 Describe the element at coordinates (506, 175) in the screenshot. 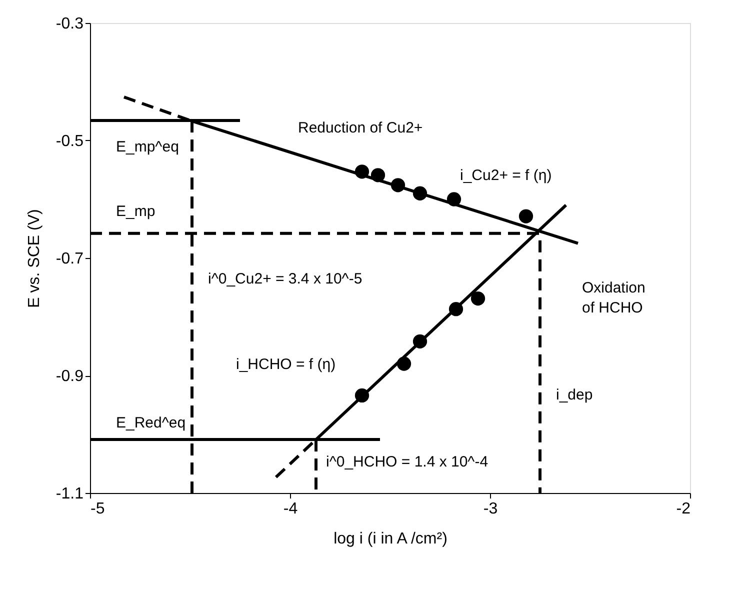

I see `annotation: i_Cu2+ = f (η)` at that location.